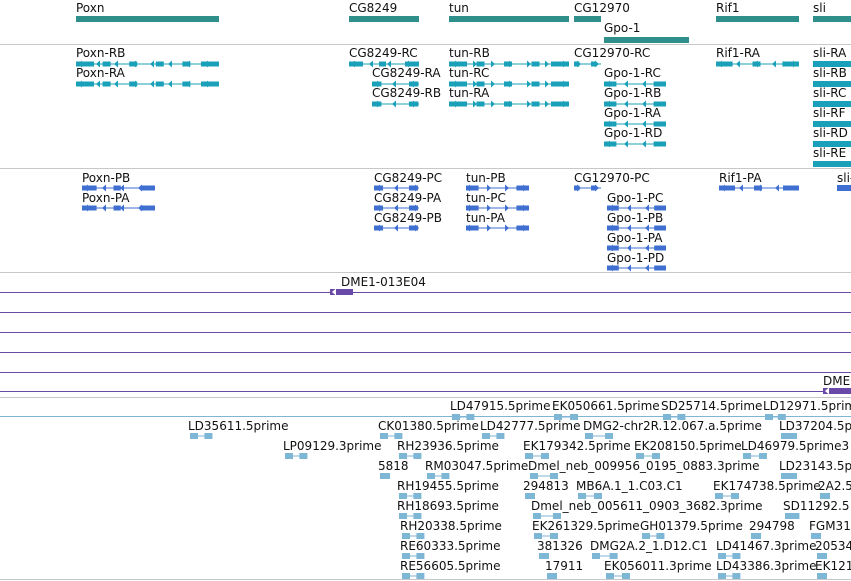 This screenshot has width=851, height=581. Describe the element at coordinates (493, 436) in the screenshot. I see `est-ld42777-5prime` at that location.